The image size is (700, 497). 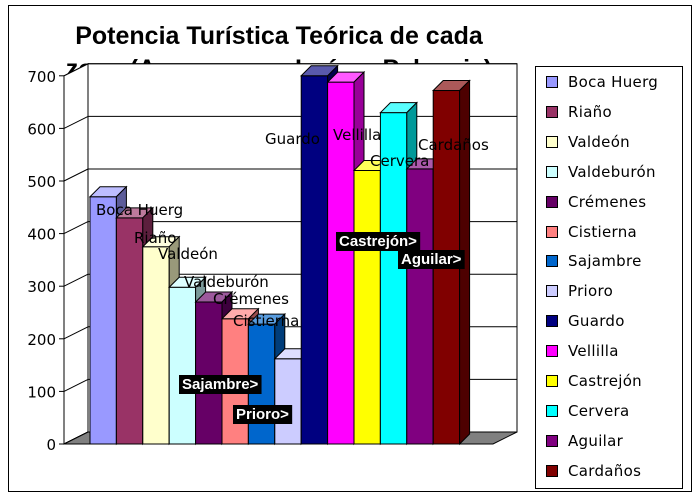 I want to click on legend-item: Valdeón, so click(x=588, y=142).